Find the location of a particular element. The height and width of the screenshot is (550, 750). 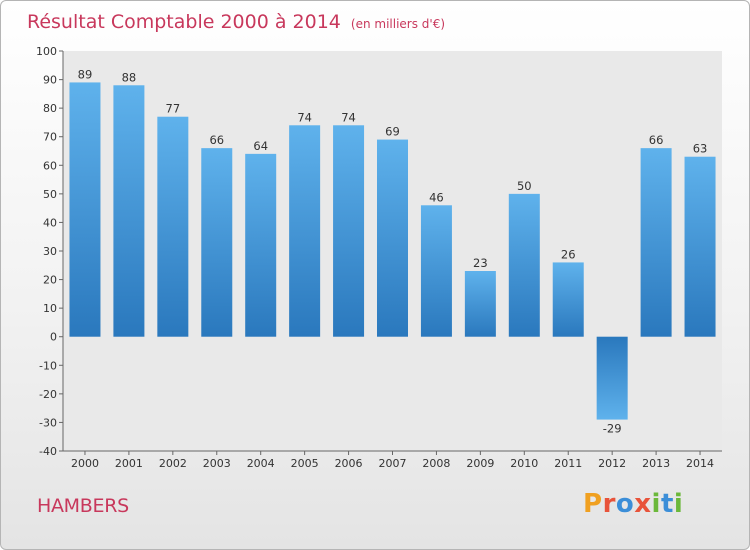

y-tick-label: -30 is located at coordinates (48, 422).